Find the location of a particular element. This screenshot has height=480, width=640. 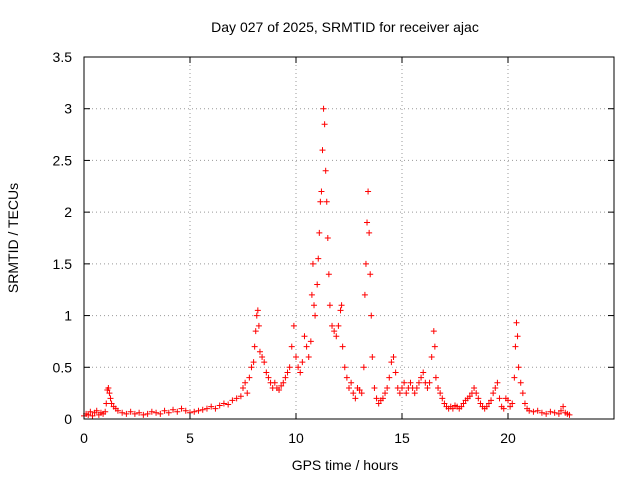

x-tick-label: 0 is located at coordinates (84, 438).